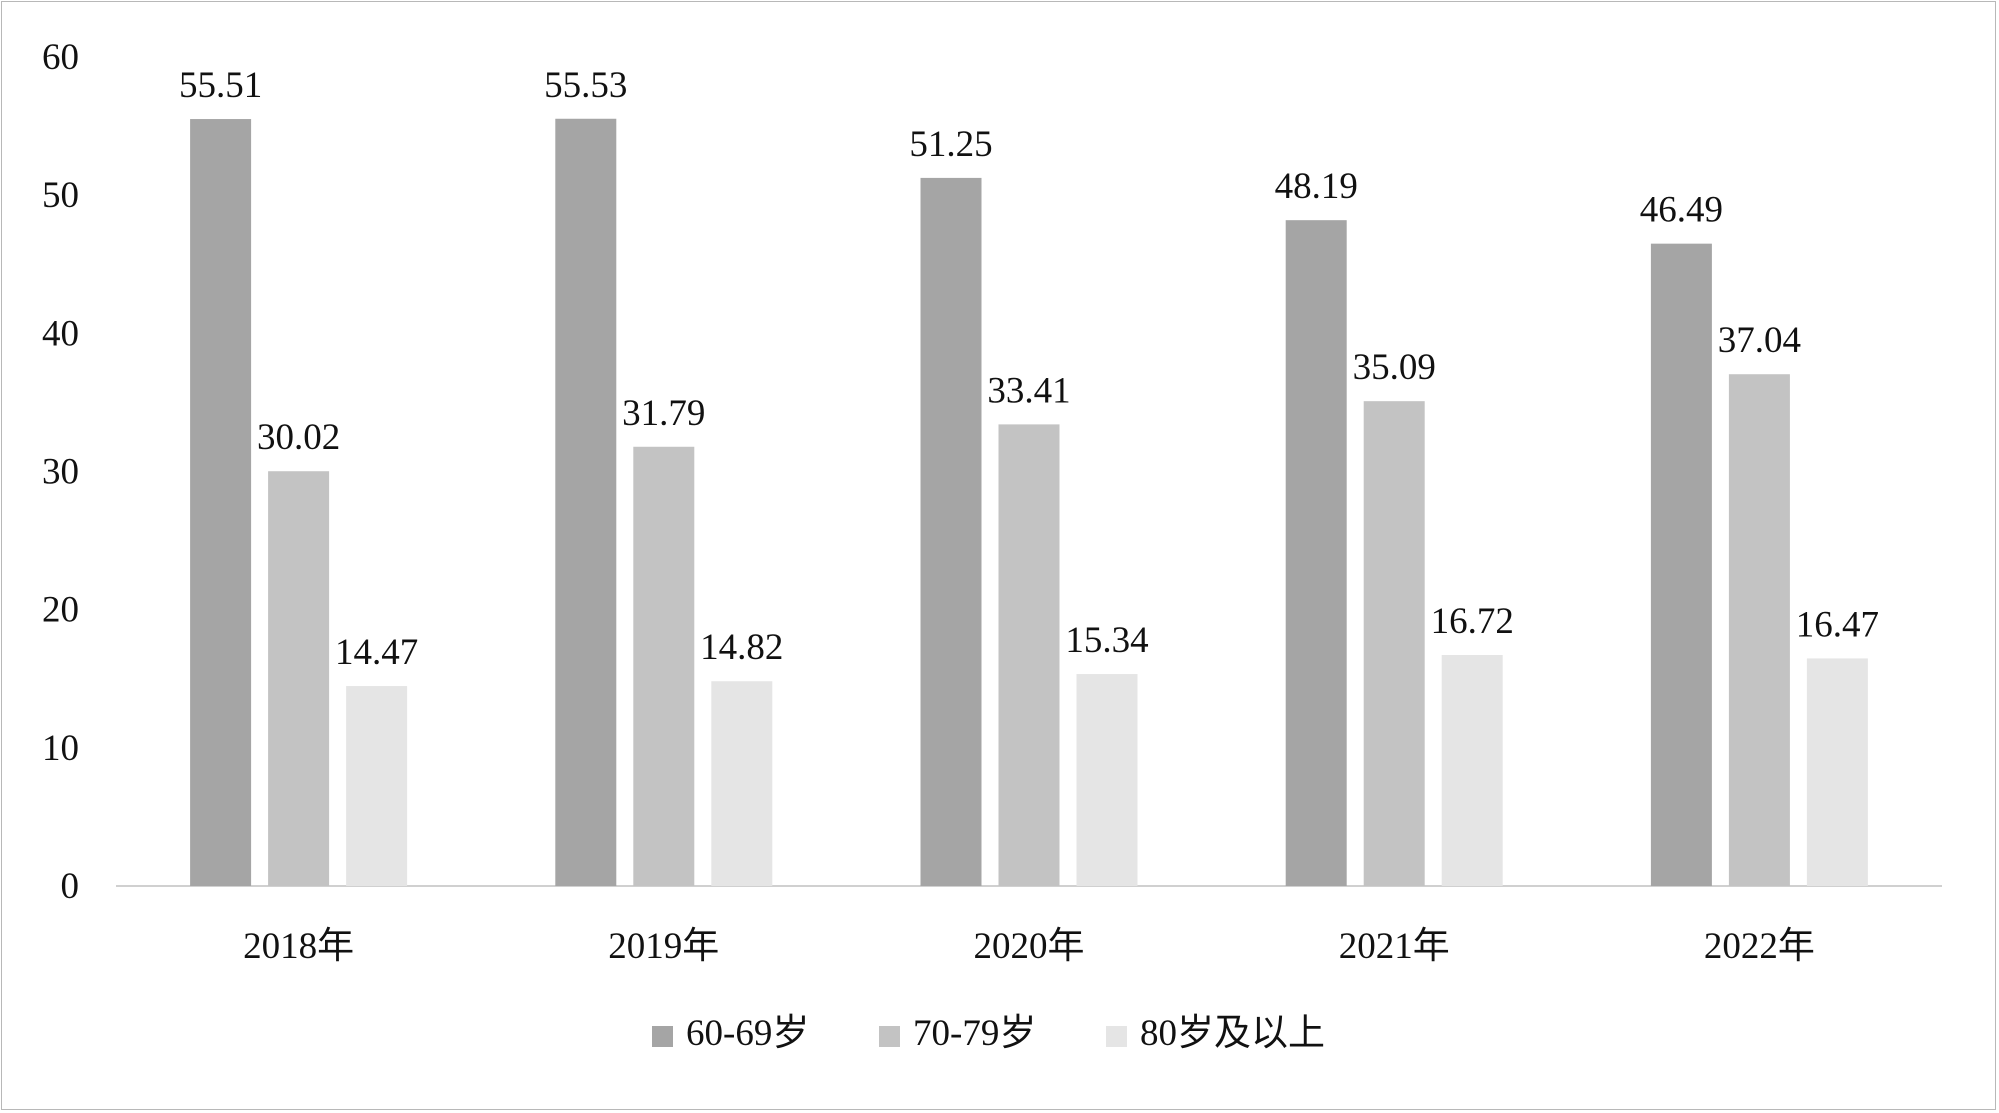 Image resolution: width=1999 pixels, height=1113 pixels. What do you see at coordinates (747, 1033) in the screenshot?
I see `legend-label-0: 60-69岁` at bounding box center [747, 1033].